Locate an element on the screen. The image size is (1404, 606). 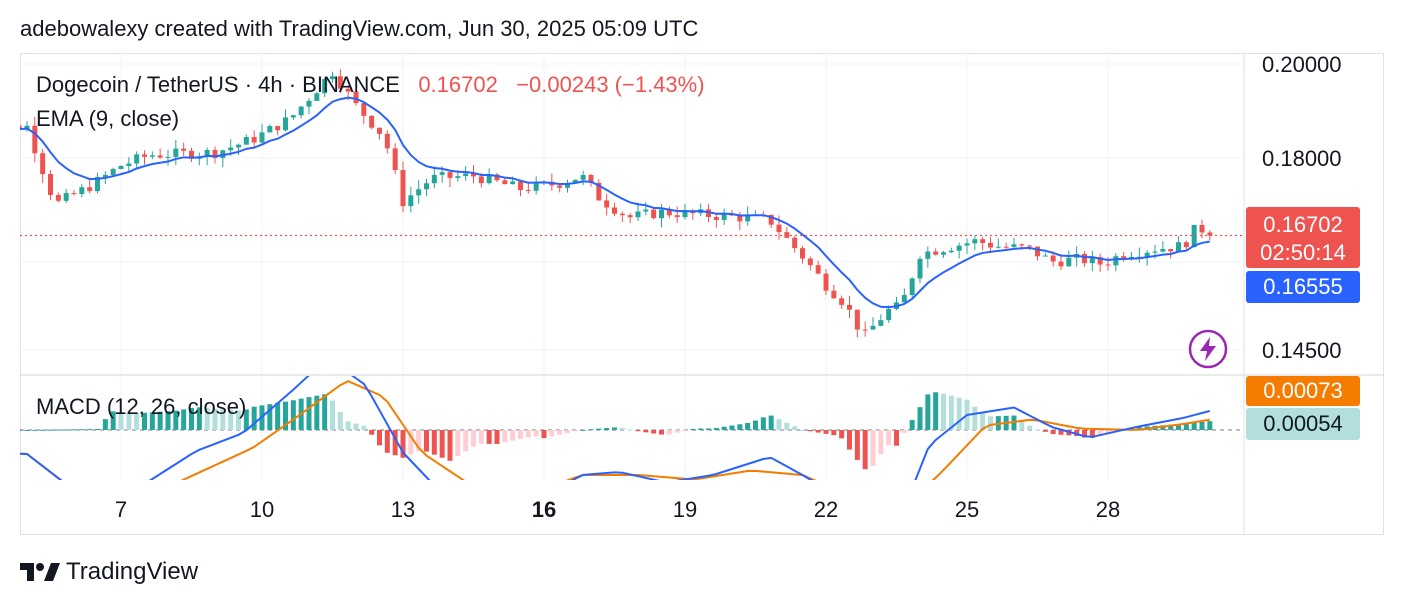
time-axis-label: 25 is located at coordinates (967, 509).